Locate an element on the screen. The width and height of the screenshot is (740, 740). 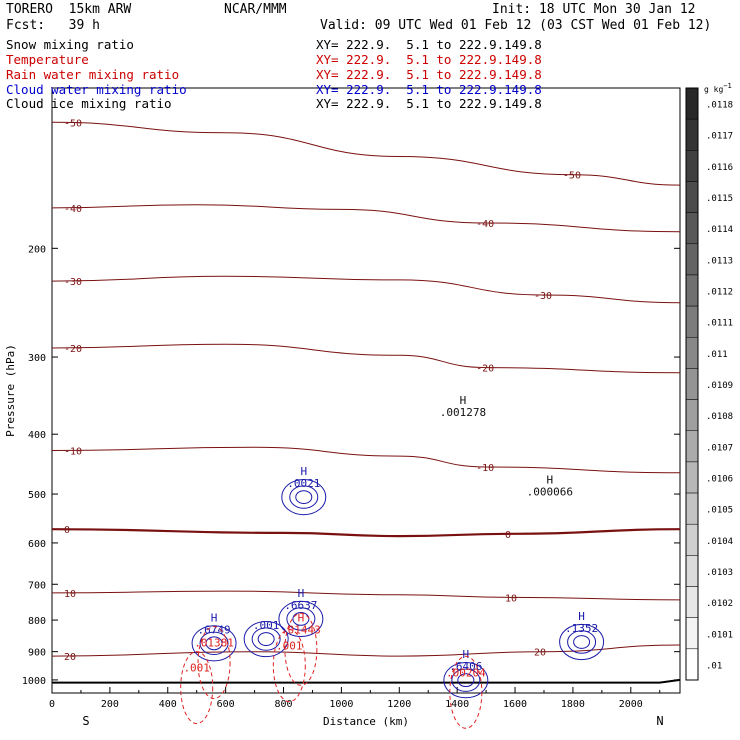
cloud-water-value: .1352 is located at coordinates (581, 628).